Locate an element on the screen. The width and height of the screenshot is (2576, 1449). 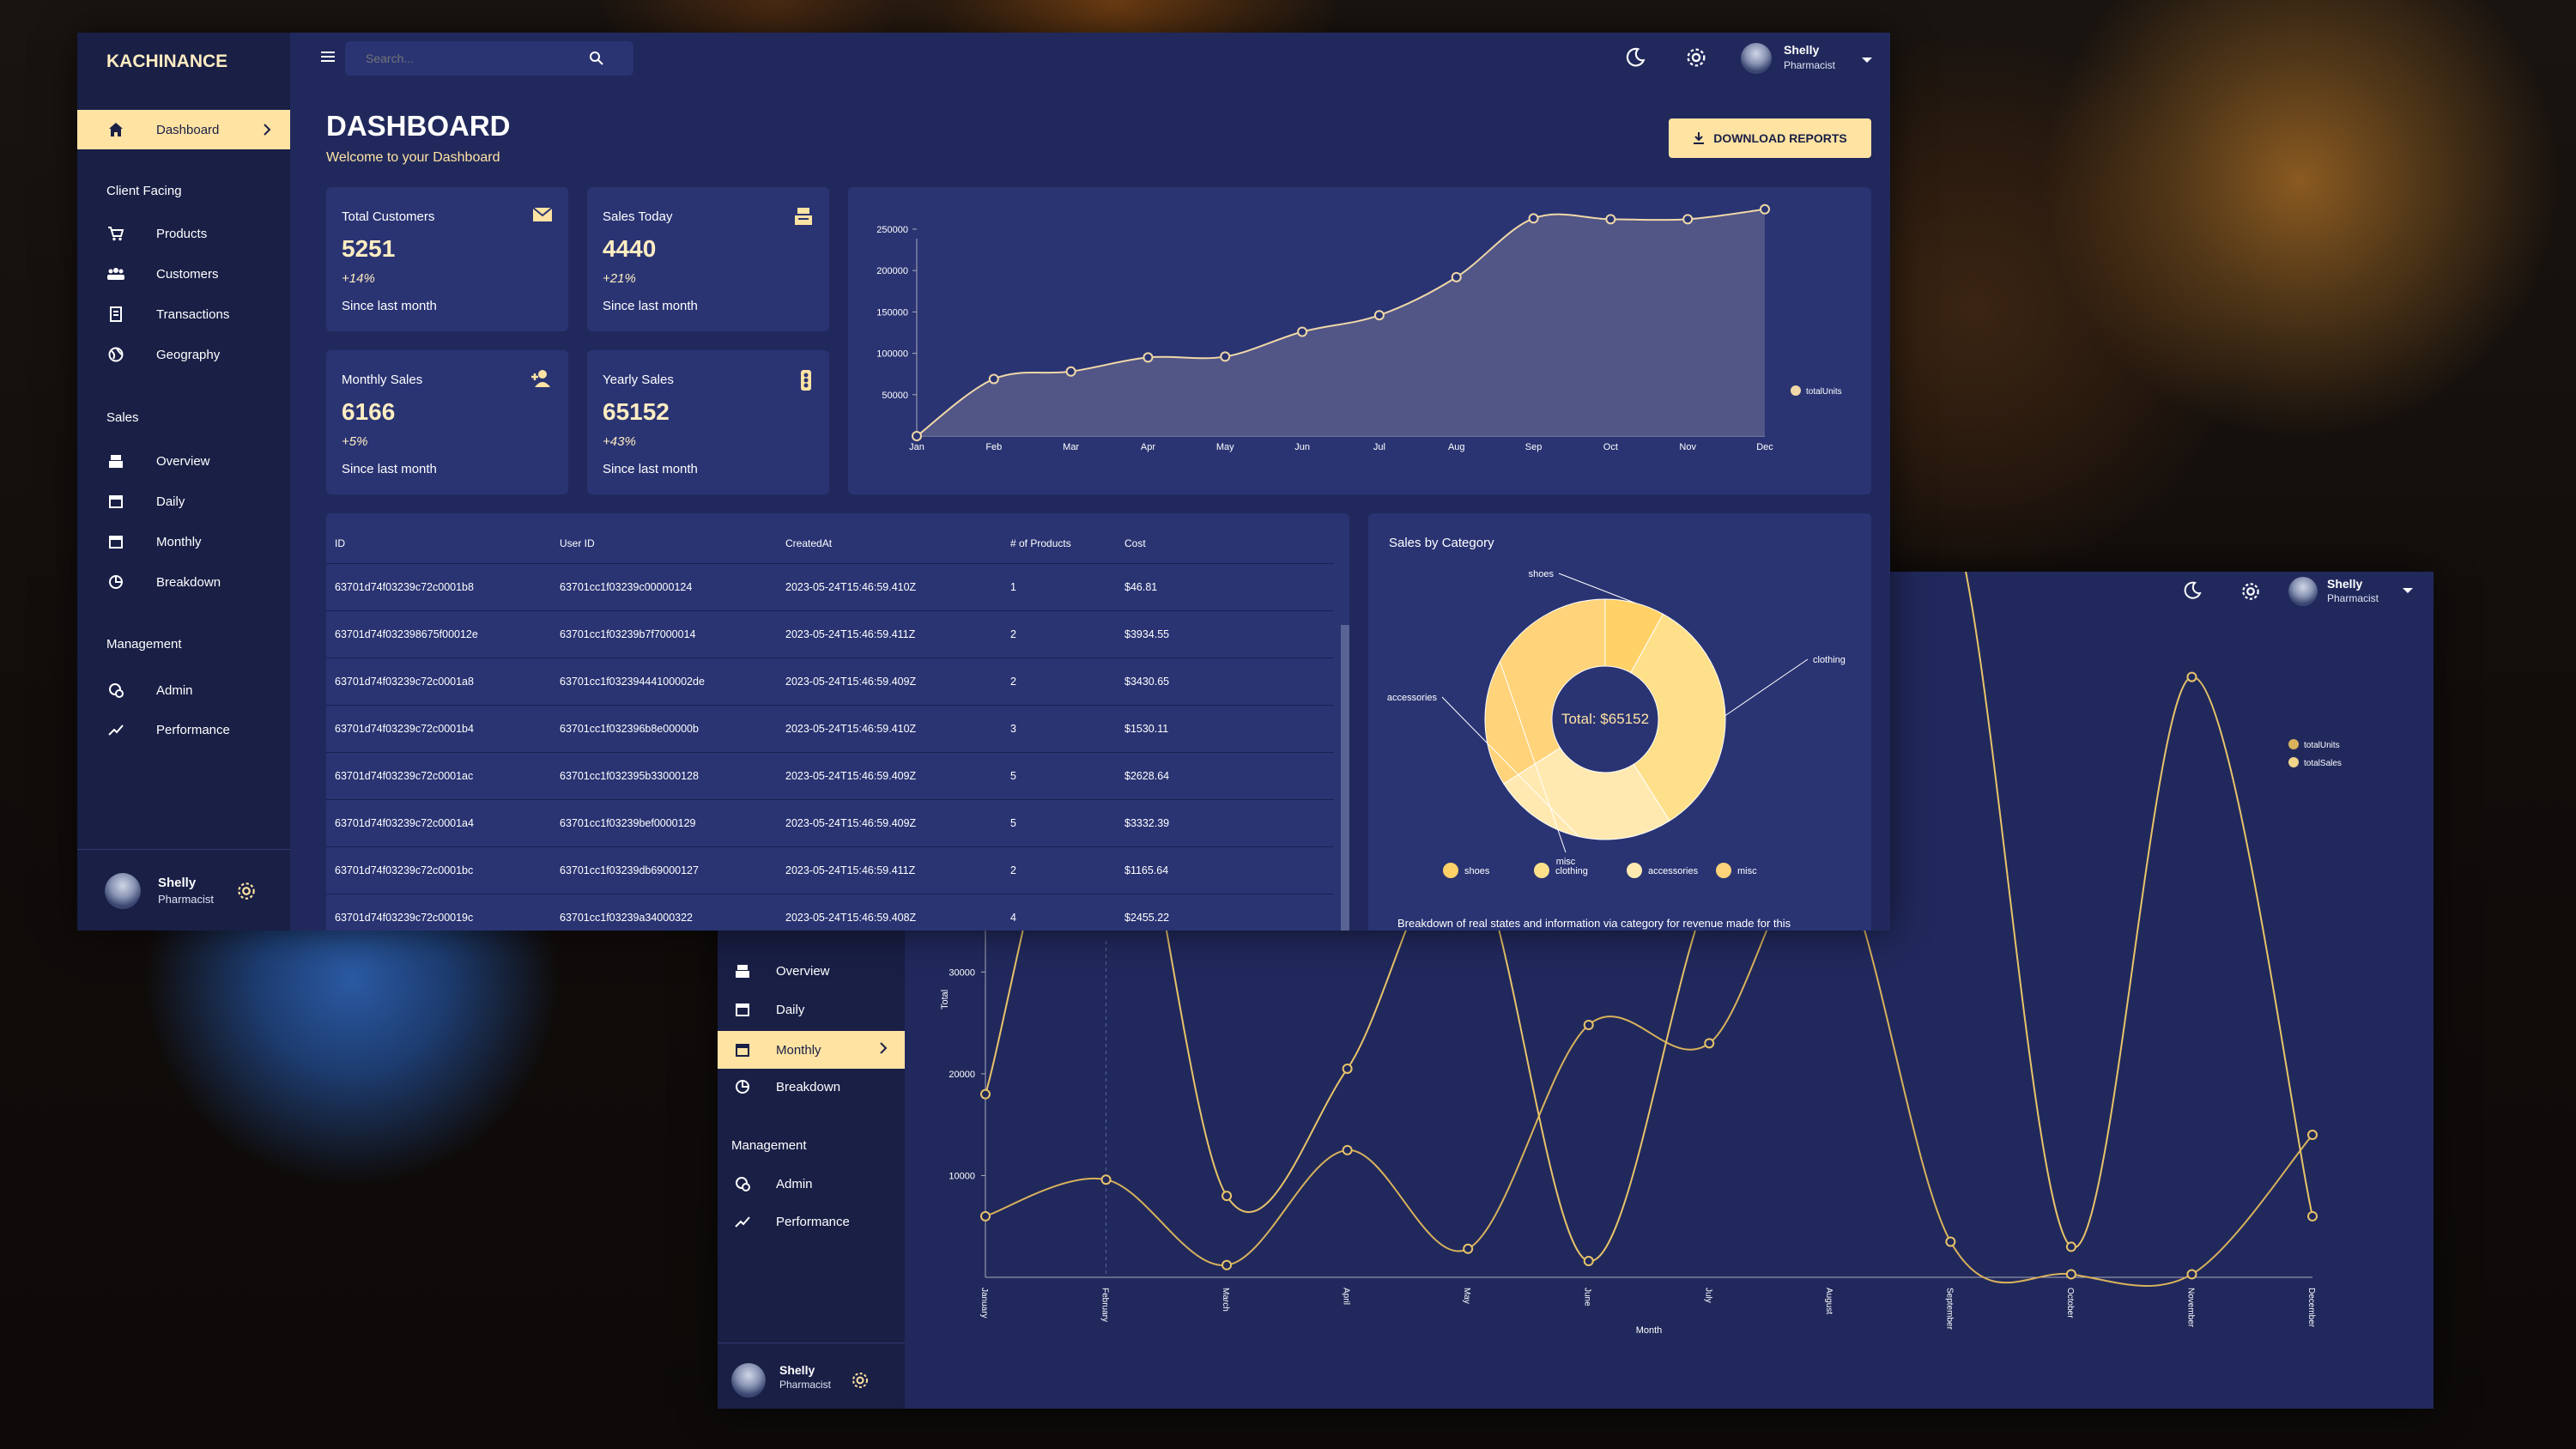
y-tick-label: 100000 is located at coordinates (892, 354).